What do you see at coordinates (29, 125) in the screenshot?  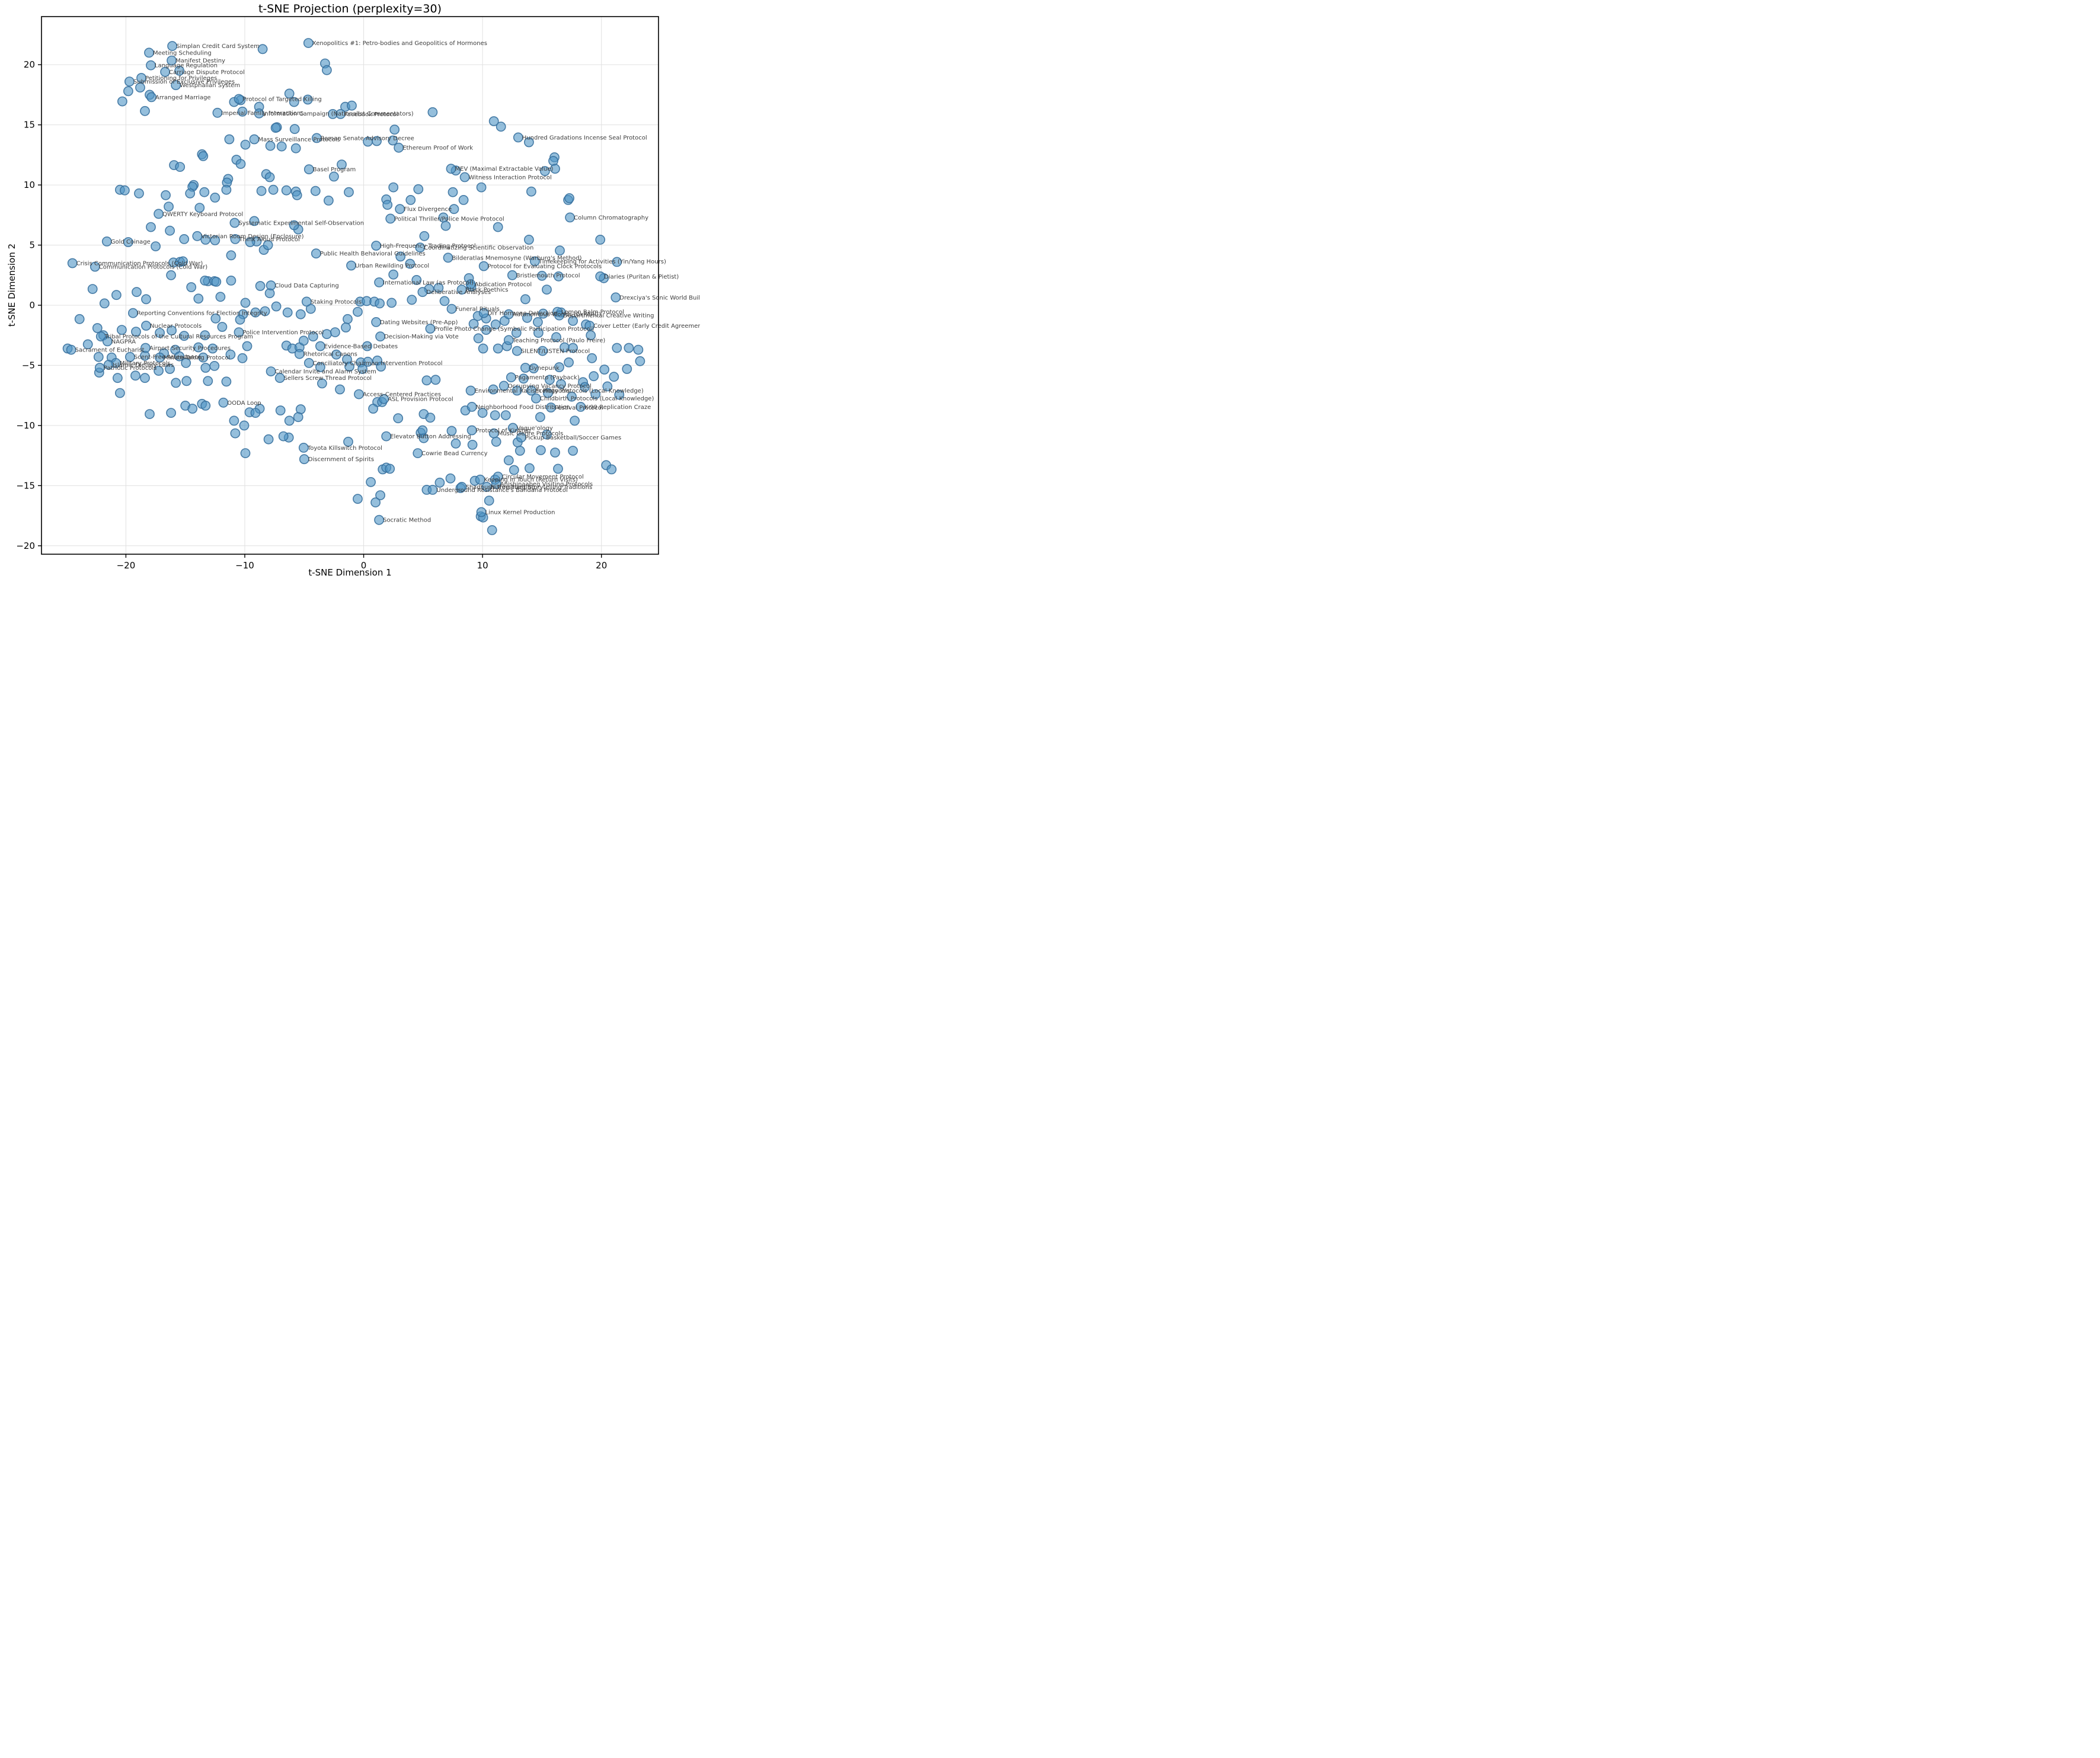 I see `y-tick-label: 15` at bounding box center [29, 125].